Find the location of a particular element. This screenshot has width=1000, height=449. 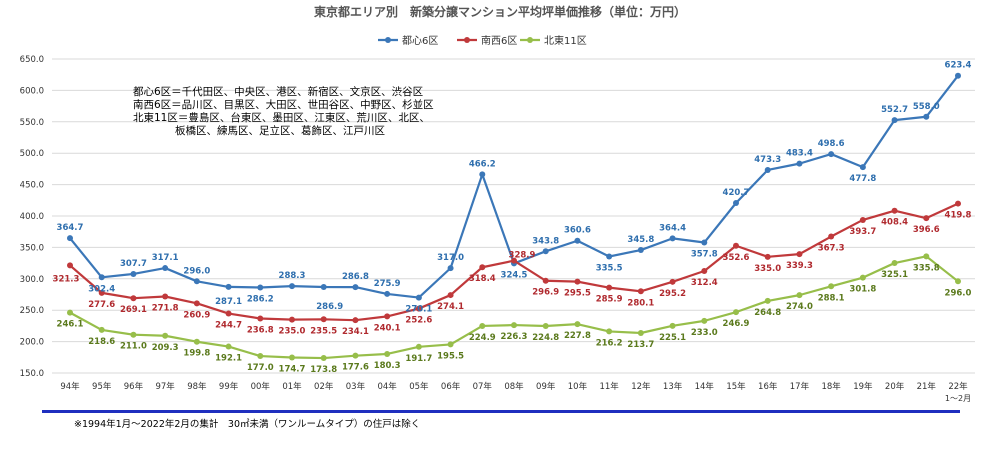

x-tick-label: 09年 is located at coordinates (546, 386).